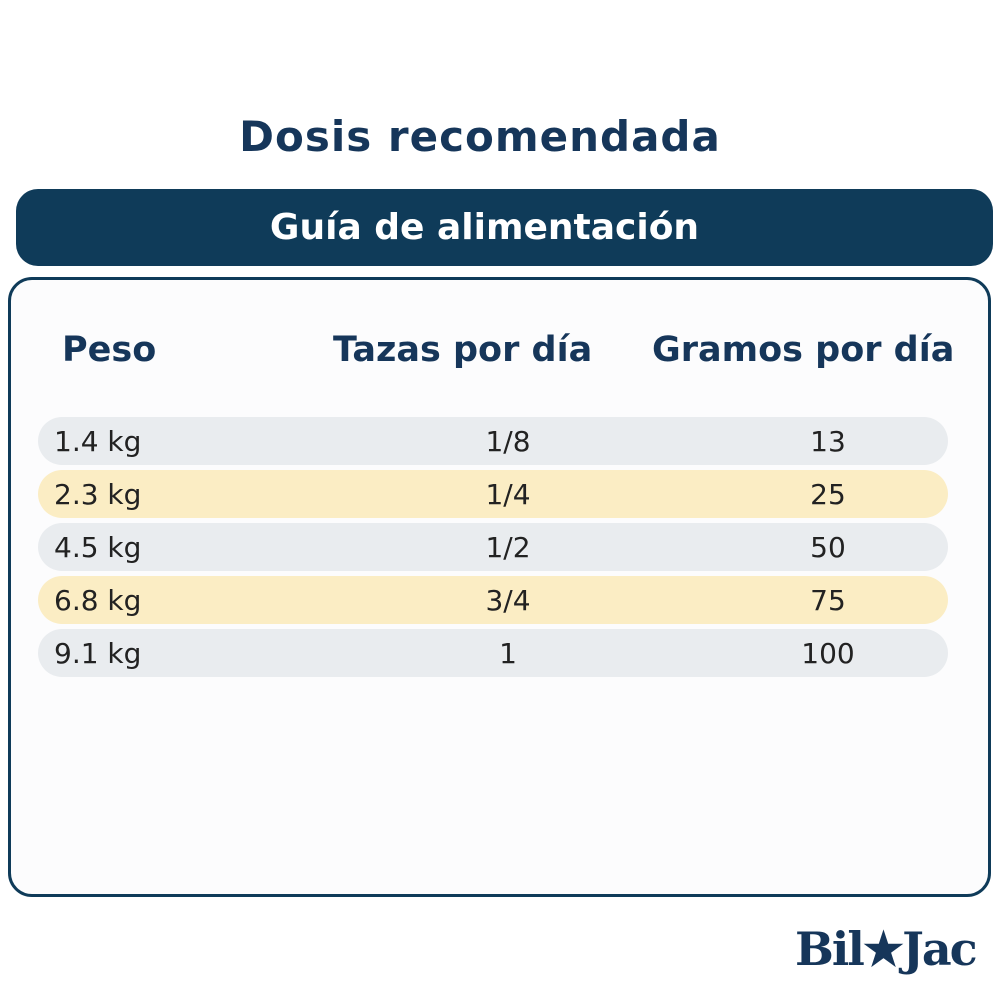  Describe the element at coordinates (98, 600) in the screenshot. I see `table-cell: 6.8 kg` at that location.